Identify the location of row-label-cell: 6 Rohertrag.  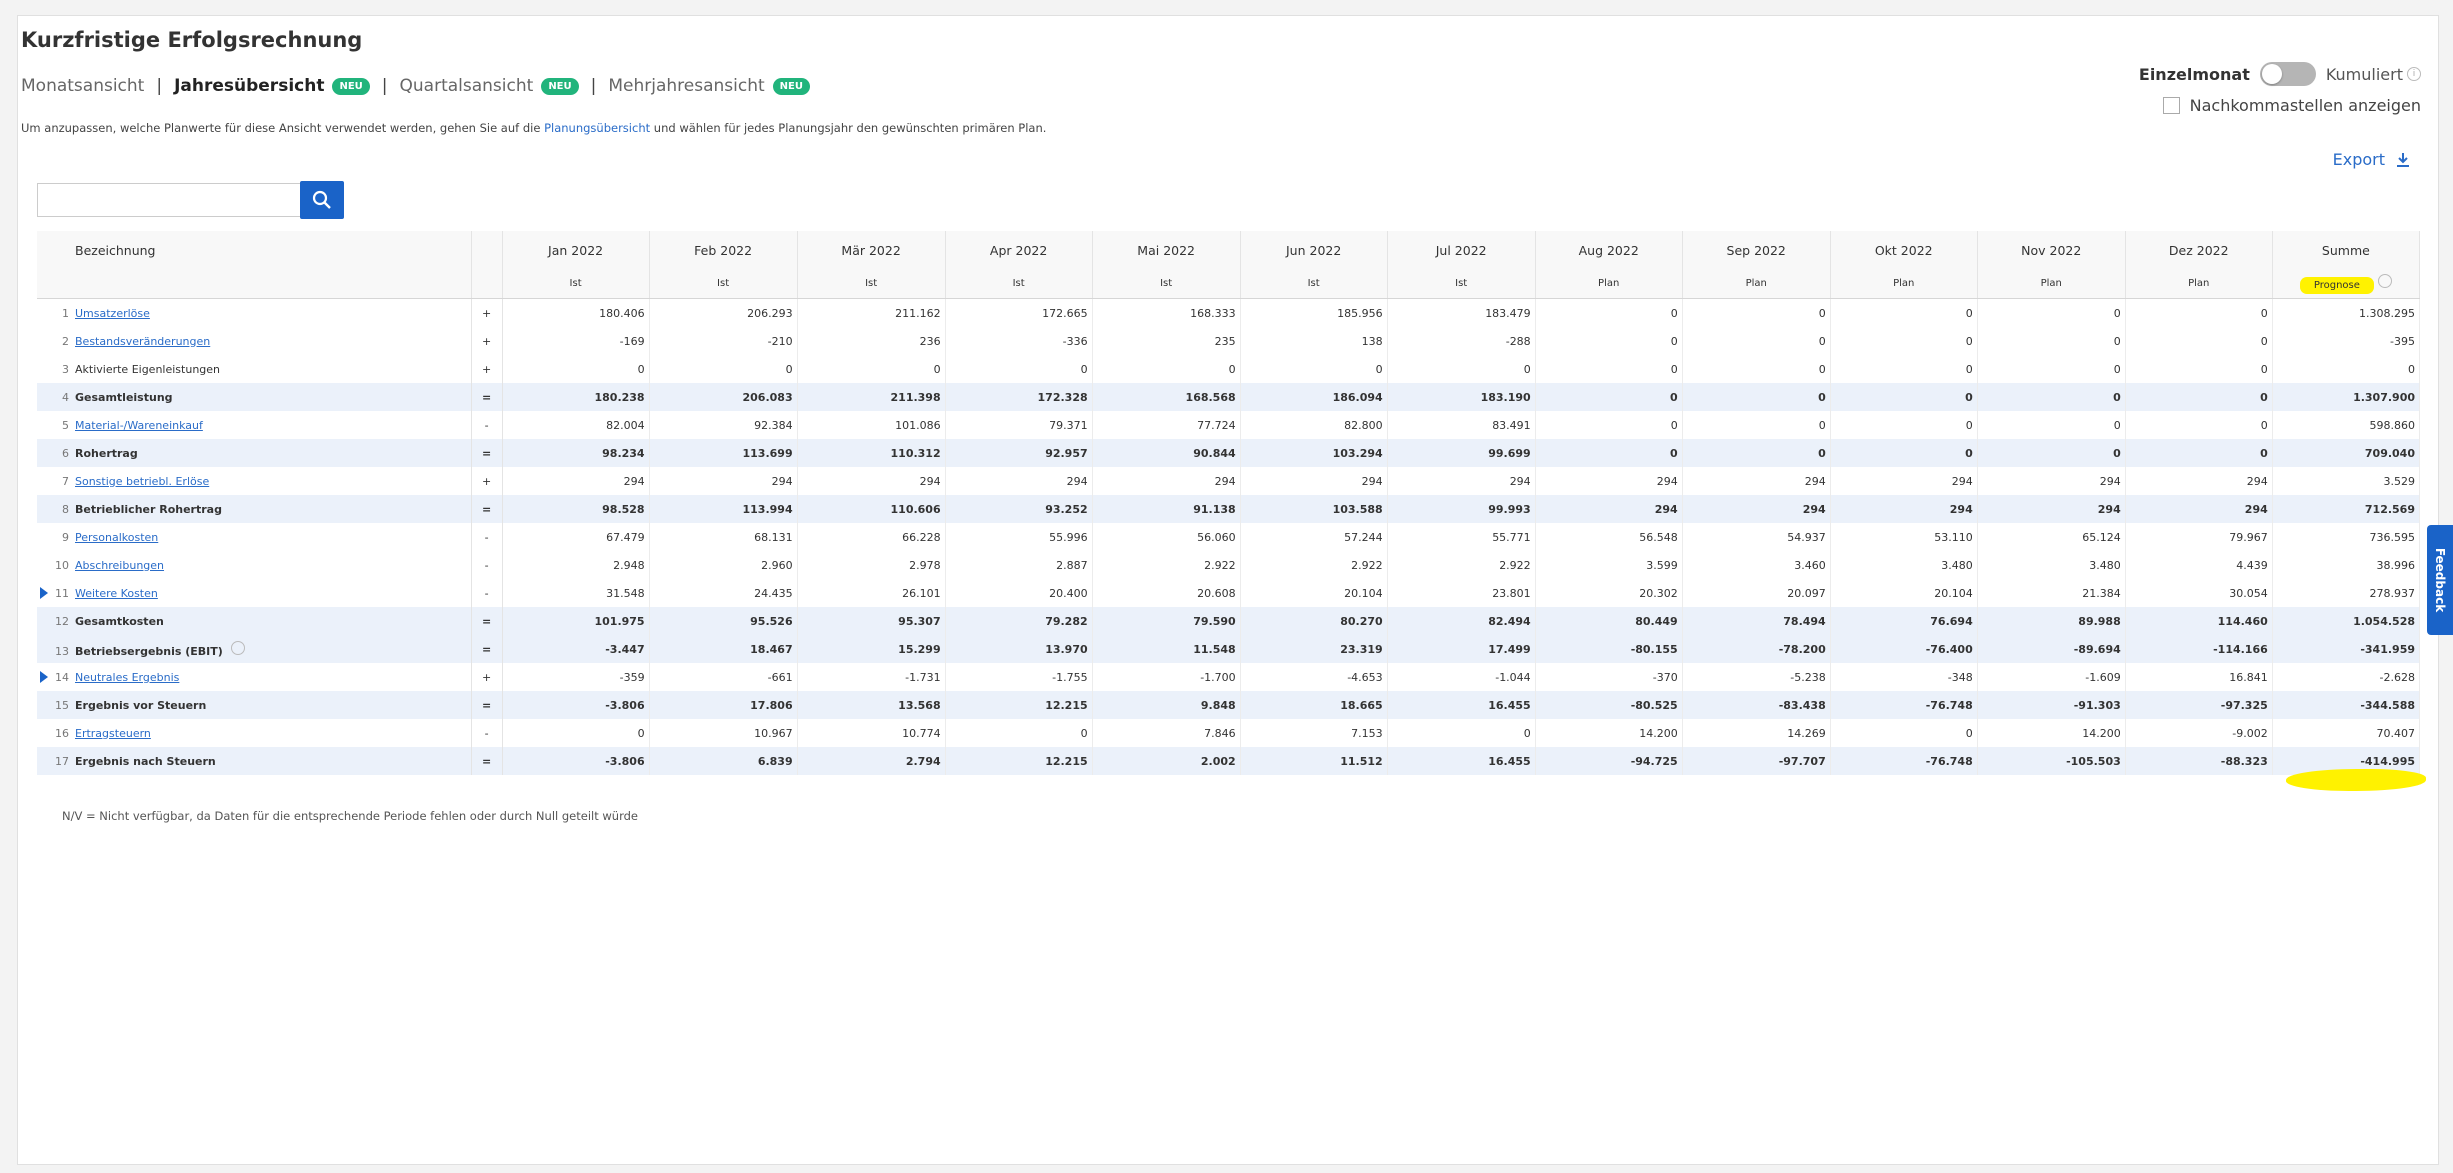
(254, 453).